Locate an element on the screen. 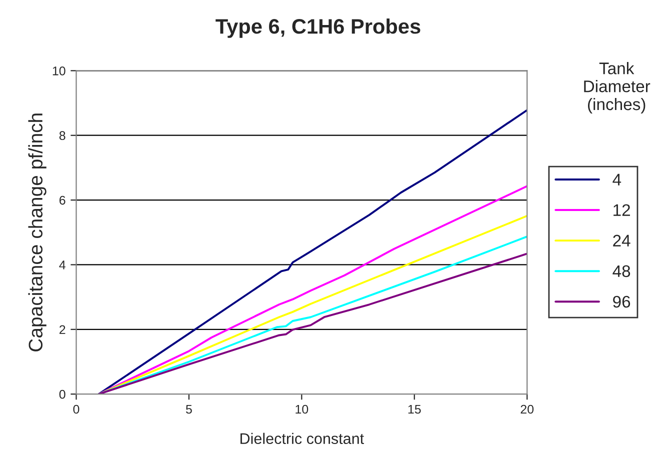 The height and width of the screenshot is (462, 663). legend-label: 24 is located at coordinates (621, 240).